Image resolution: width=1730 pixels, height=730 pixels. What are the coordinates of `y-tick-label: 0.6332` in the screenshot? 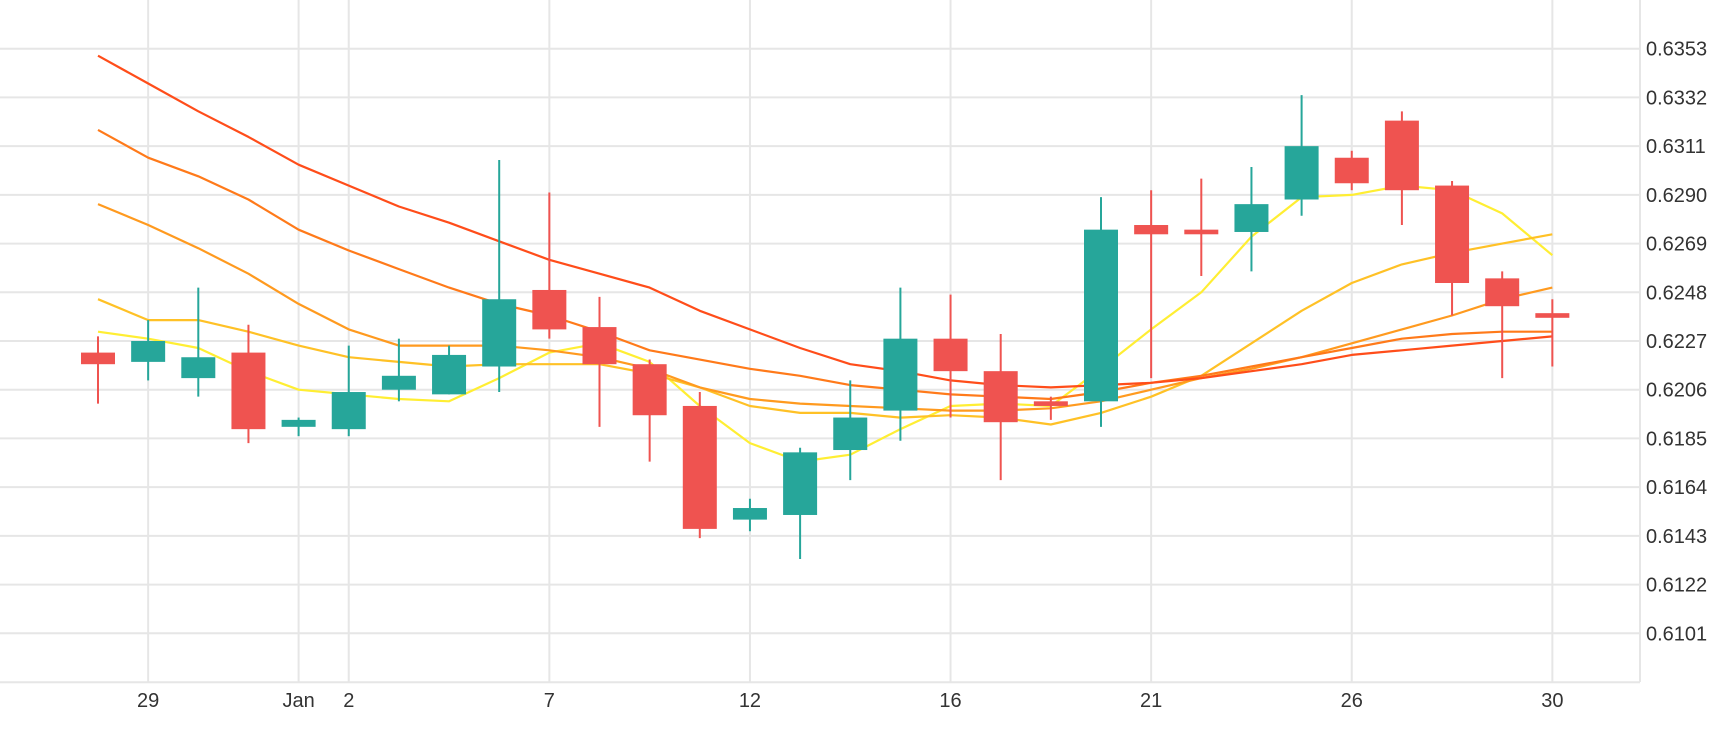 It's located at (1676, 98).